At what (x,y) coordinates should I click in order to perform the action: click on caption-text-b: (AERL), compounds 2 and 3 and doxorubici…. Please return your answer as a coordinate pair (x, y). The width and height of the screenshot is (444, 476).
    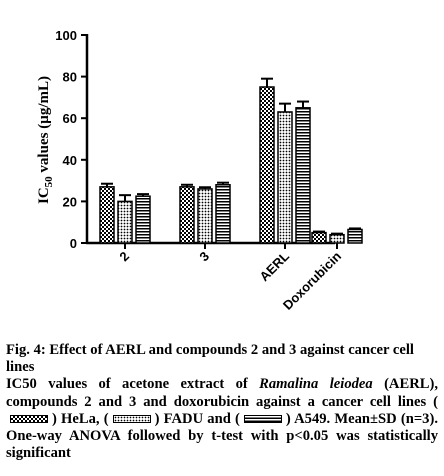
    Looking at the image, I should click on (222, 393).